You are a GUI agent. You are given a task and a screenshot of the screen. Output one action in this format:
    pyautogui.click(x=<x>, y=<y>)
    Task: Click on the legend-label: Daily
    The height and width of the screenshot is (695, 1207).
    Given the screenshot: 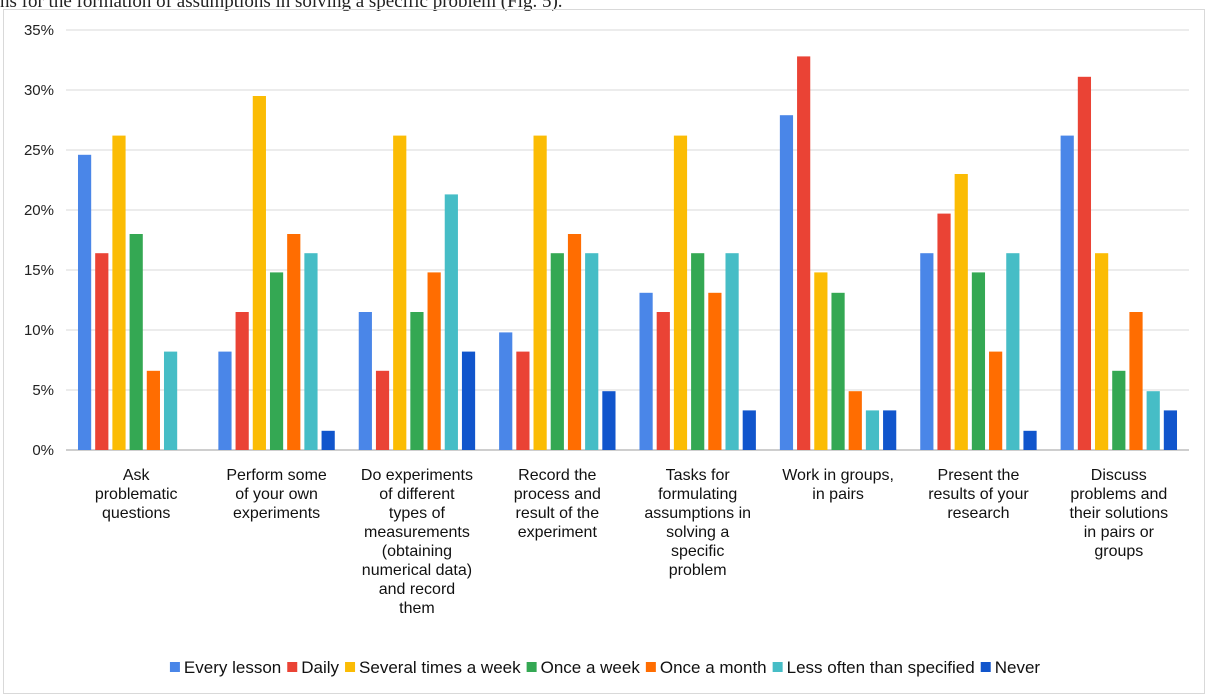 What is the action you would take?
    pyautogui.click(x=320, y=667)
    